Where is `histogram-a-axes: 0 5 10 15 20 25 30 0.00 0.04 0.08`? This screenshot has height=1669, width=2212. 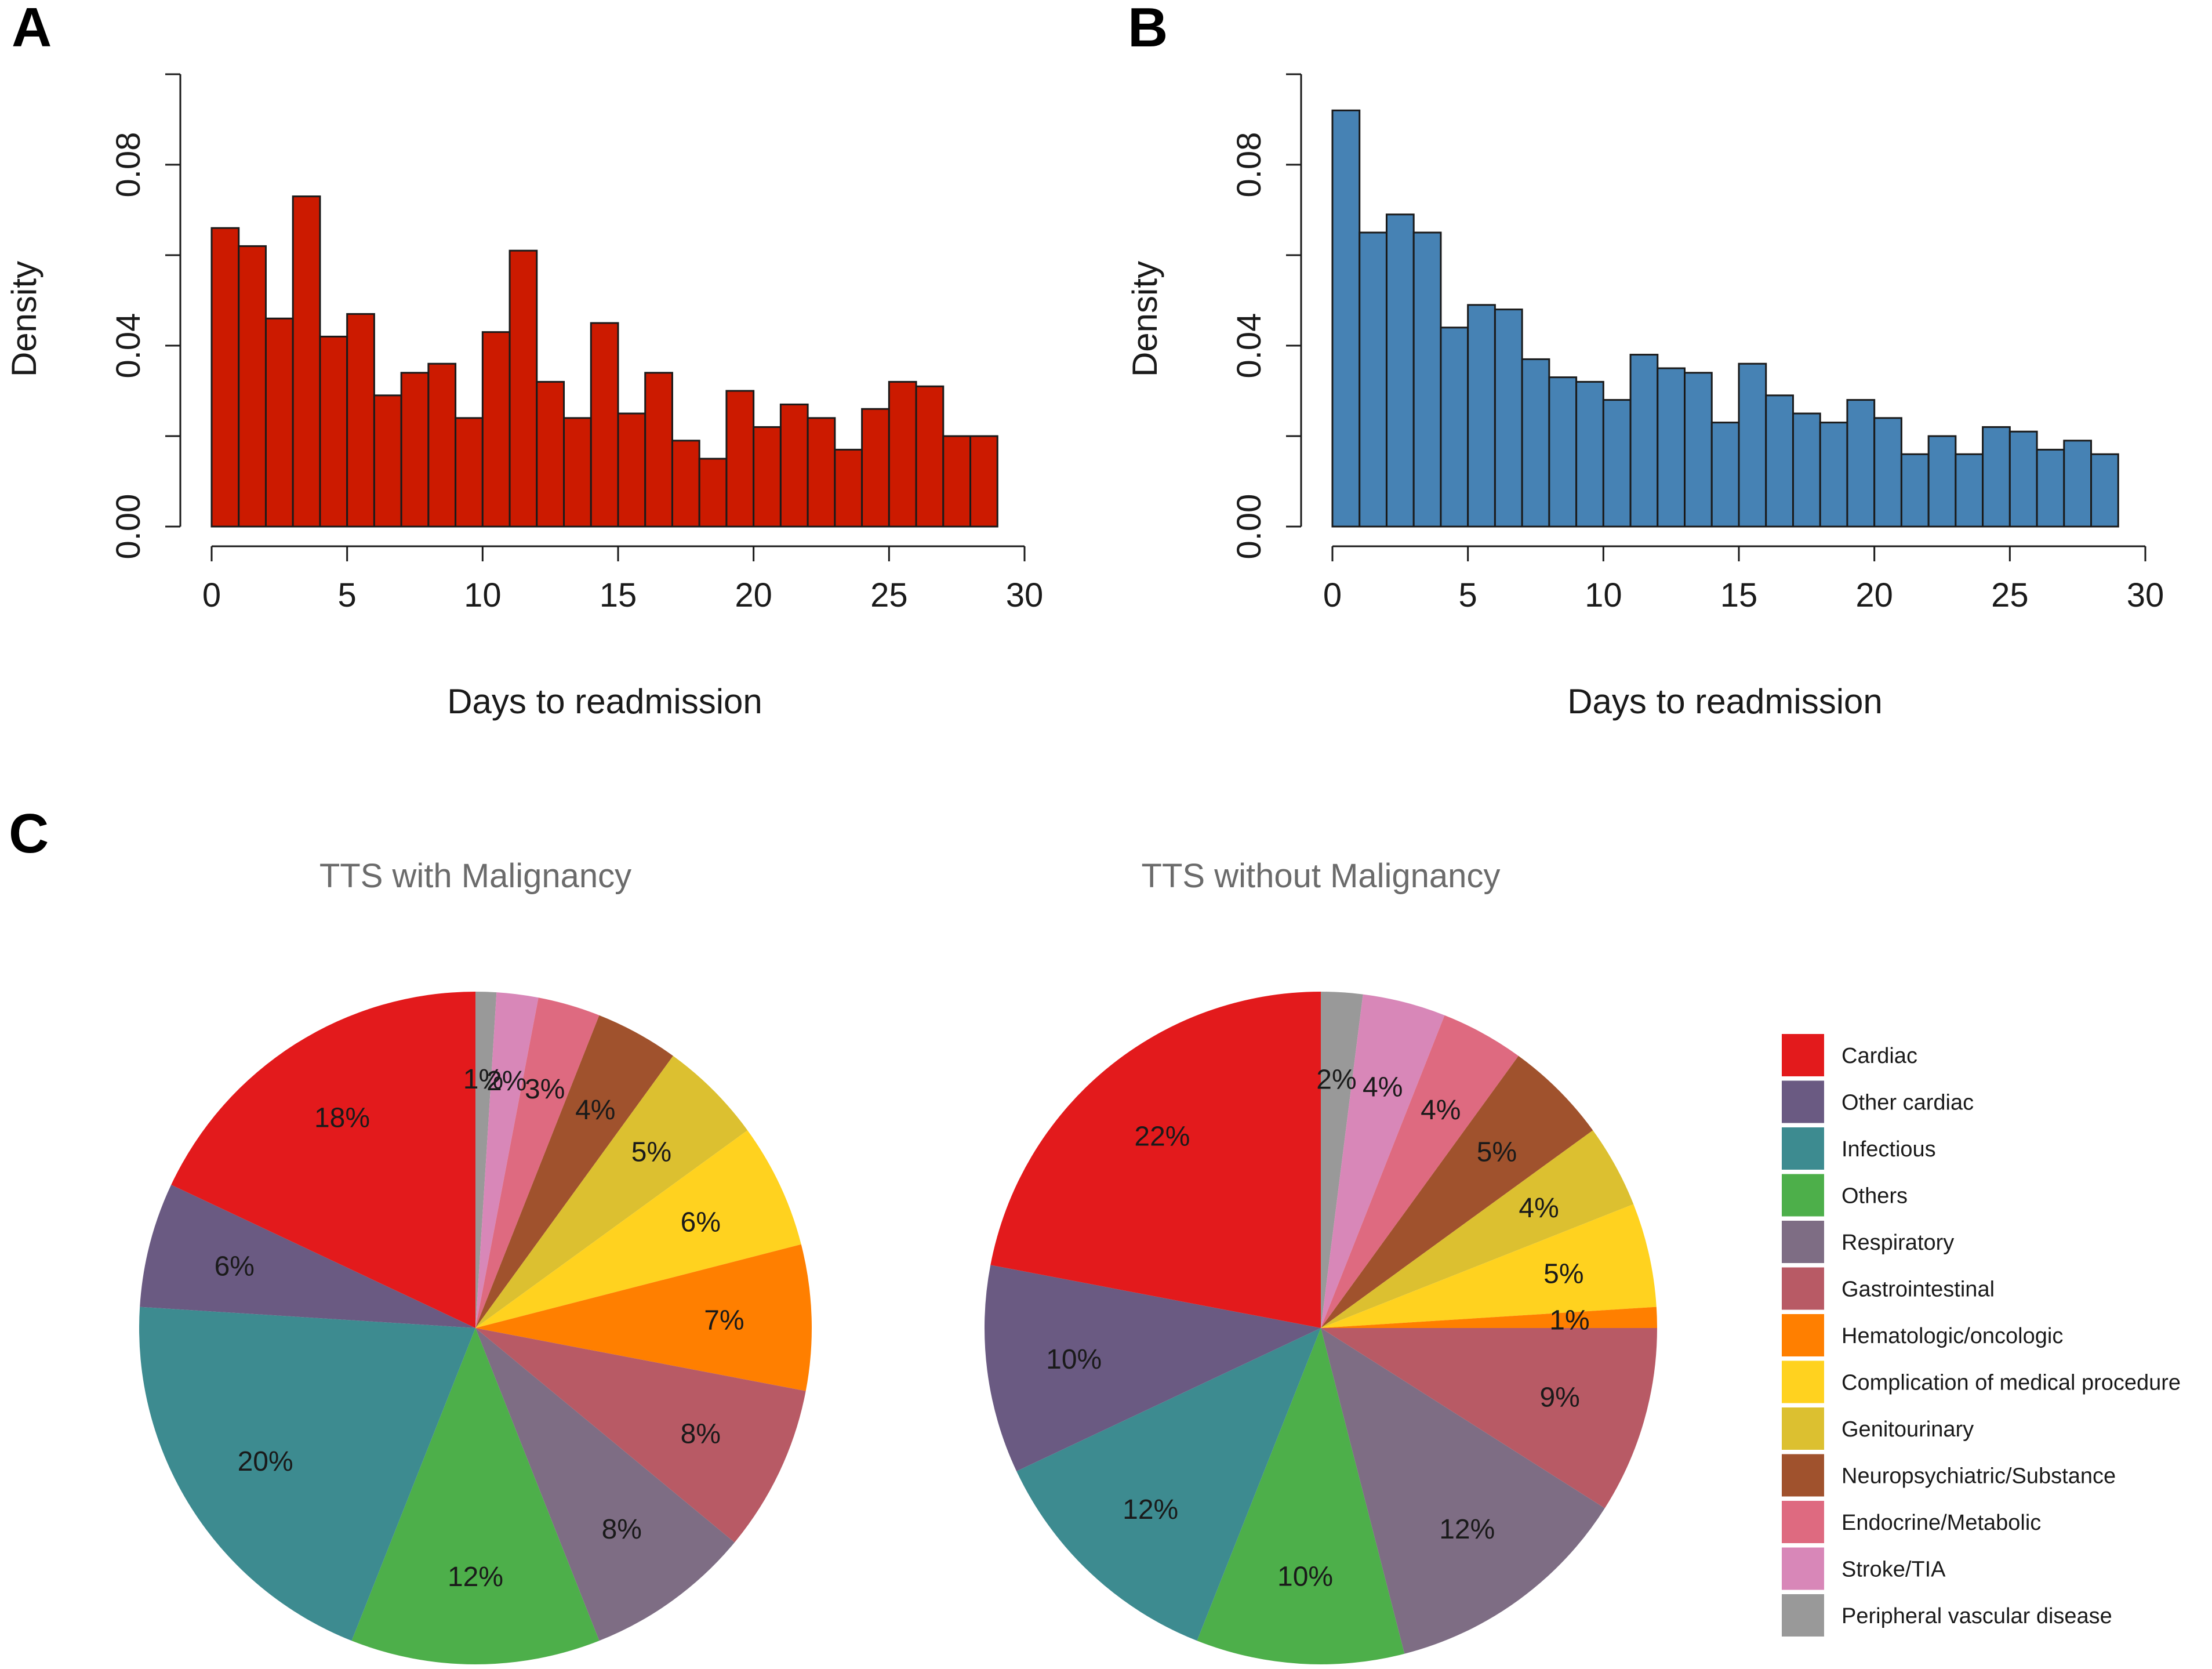
histogram-a-axes: 0 5 10 15 20 25 30 0.00 0.04 0.08 is located at coordinates (577, 344).